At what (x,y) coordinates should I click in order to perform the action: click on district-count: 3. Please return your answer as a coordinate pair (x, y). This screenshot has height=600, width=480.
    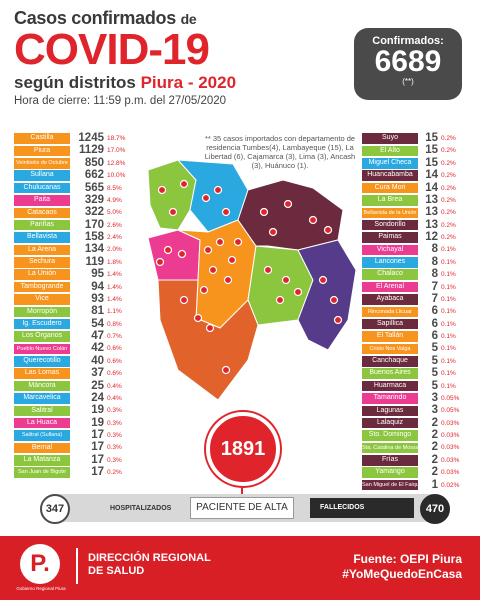
    Looking at the image, I should click on (434, 410).